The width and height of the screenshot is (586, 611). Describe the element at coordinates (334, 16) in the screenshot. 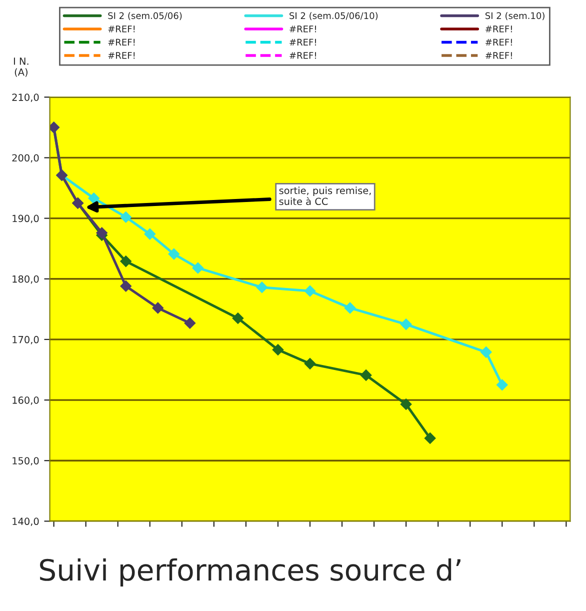

I see `legend-label: SI 2 (sem.05/06/10)` at that location.